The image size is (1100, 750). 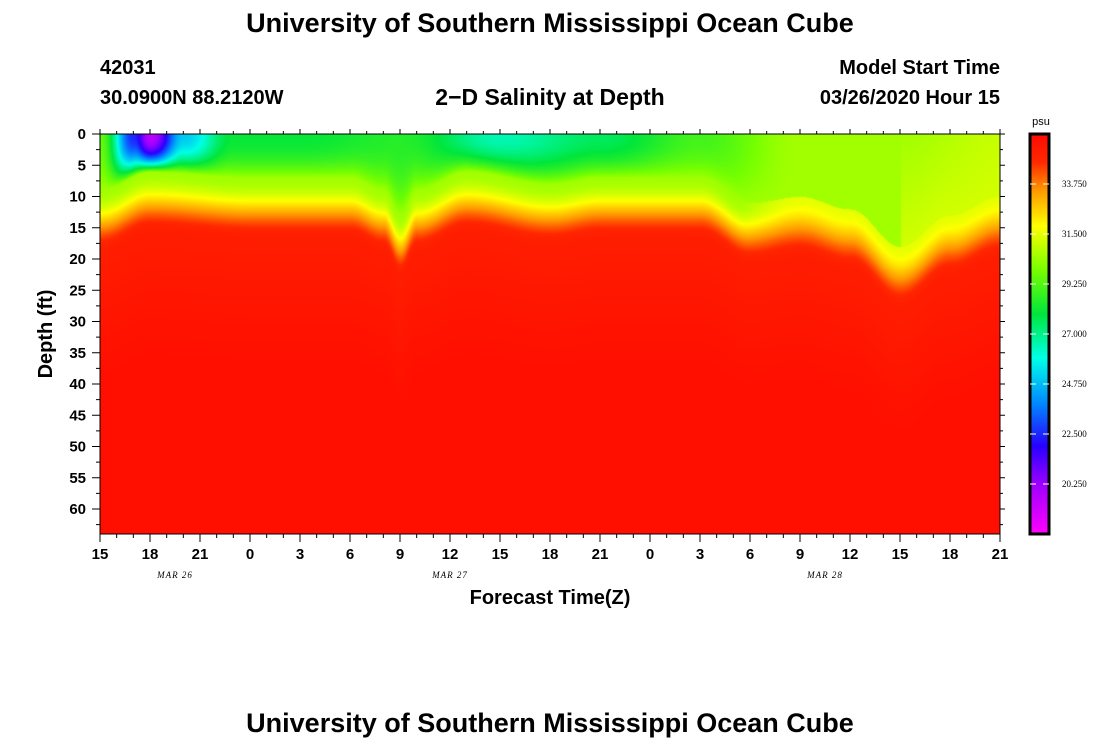 What do you see at coordinates (128, 68) in the screenshot?
I see `station-id: 42031` at bounding box center [128, 68].